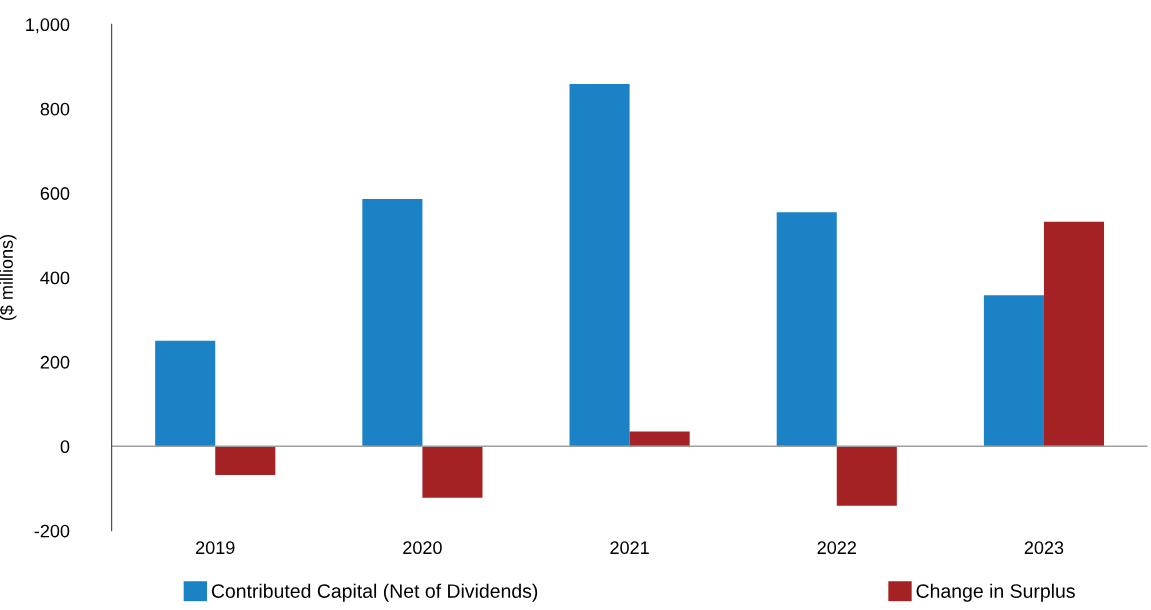 The width and height of the screenshot is (1151, 610). I want to click on x-tick-label: 2019, so click(215, 548).